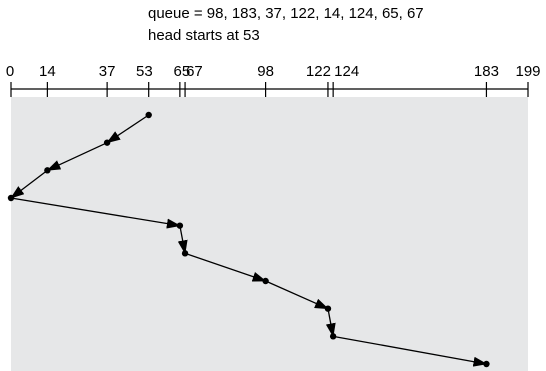  I want to click on head-start-line: head starts at 53, so click(204, 35).